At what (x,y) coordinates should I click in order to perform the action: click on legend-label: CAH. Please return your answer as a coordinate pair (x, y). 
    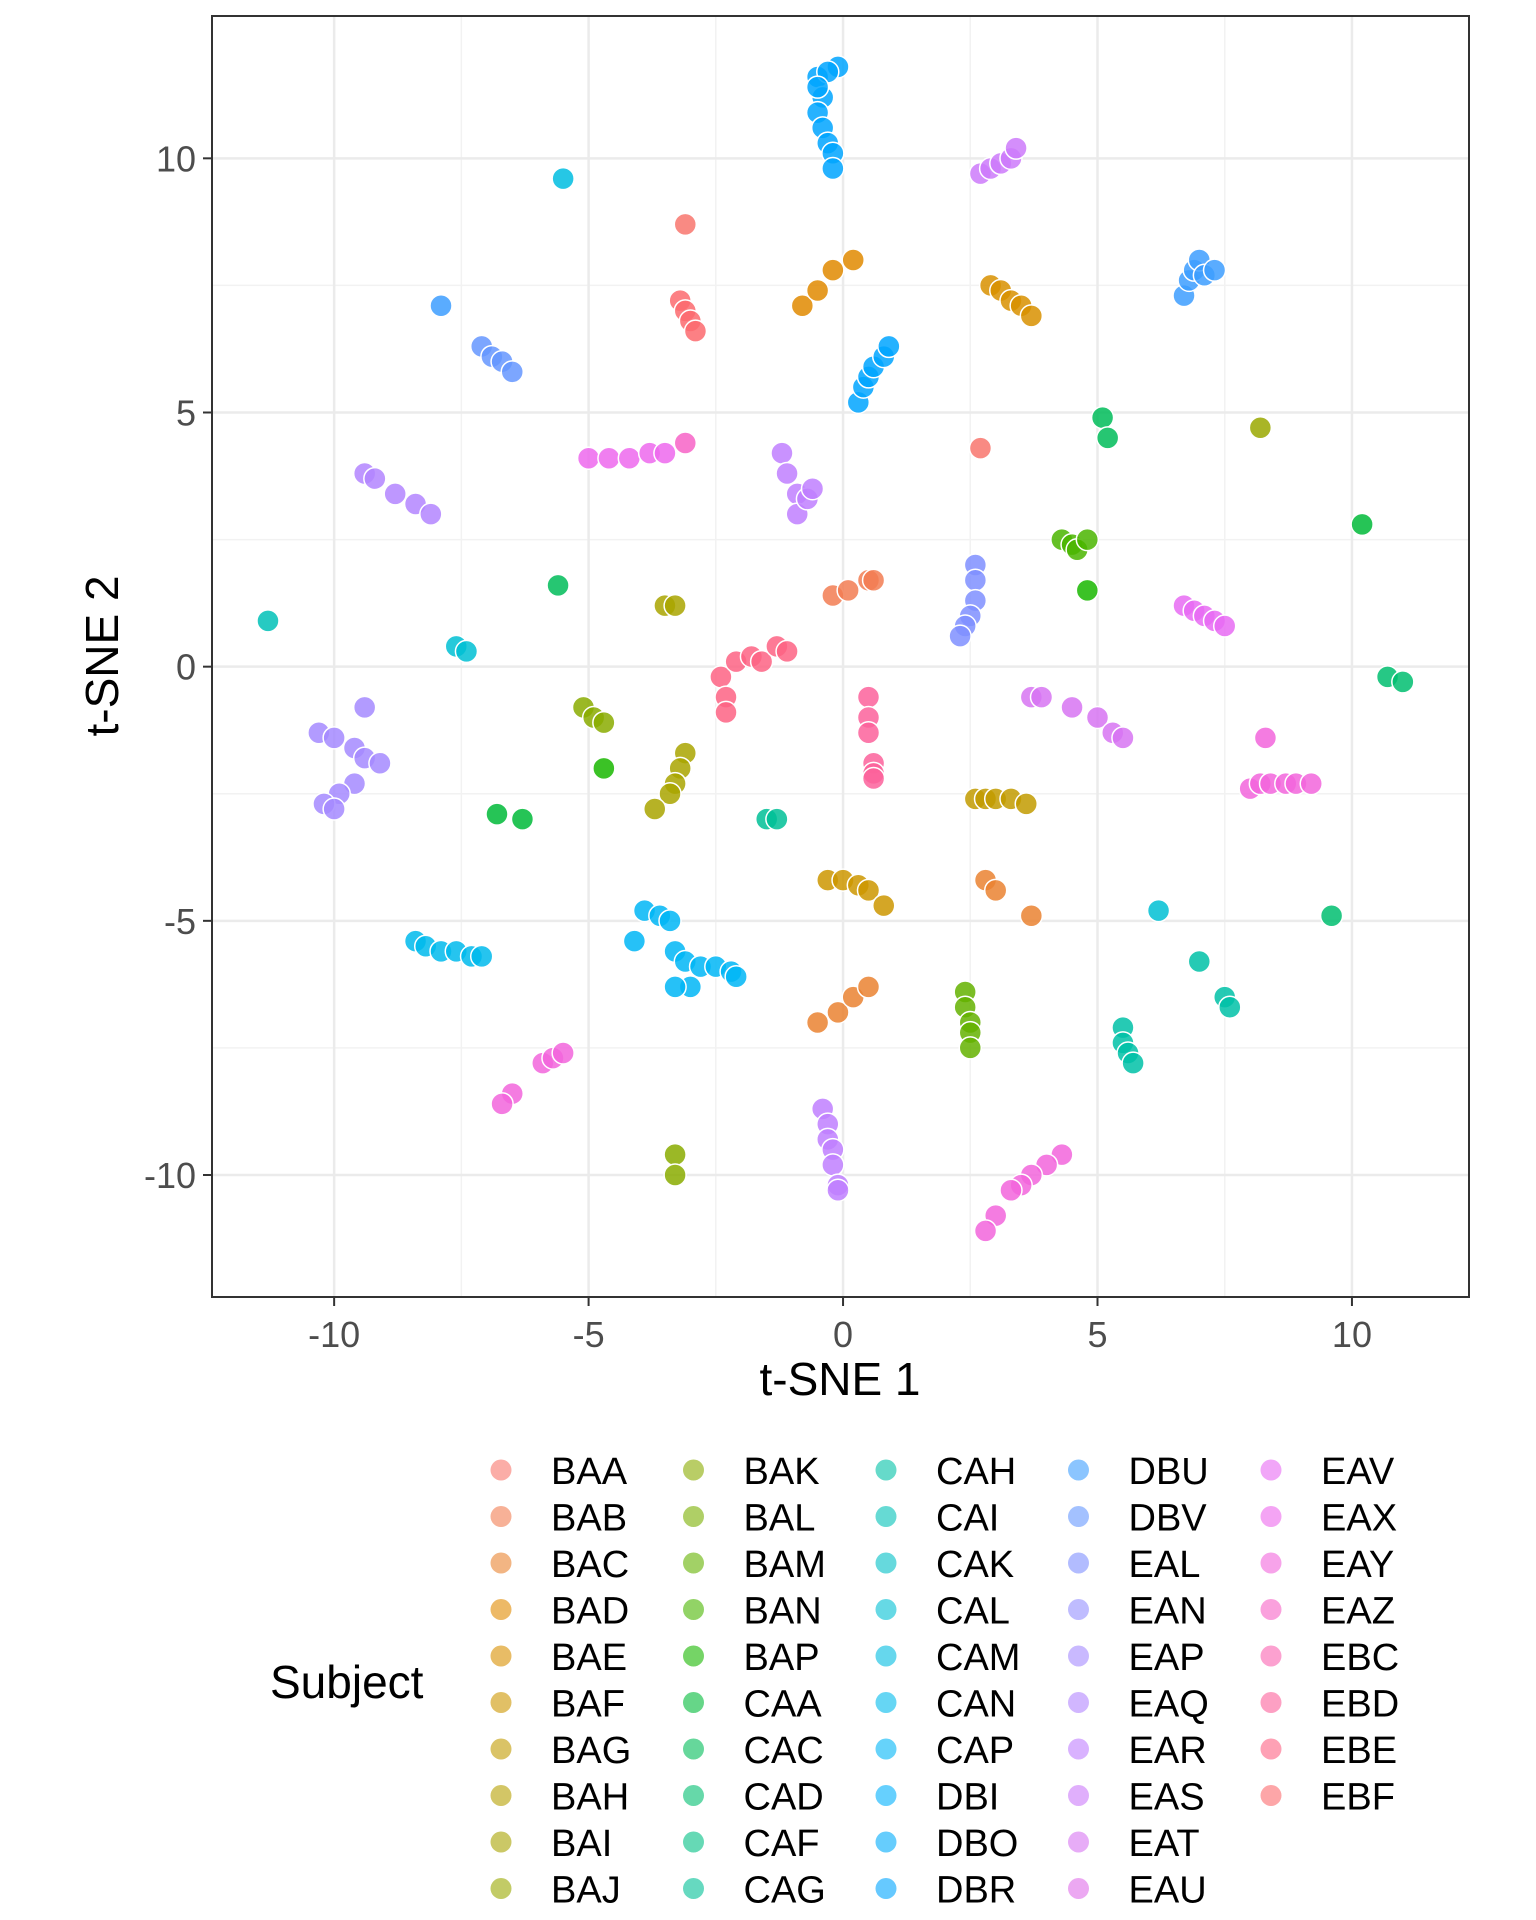
    Looking at the image, I should click on (976, 1472).